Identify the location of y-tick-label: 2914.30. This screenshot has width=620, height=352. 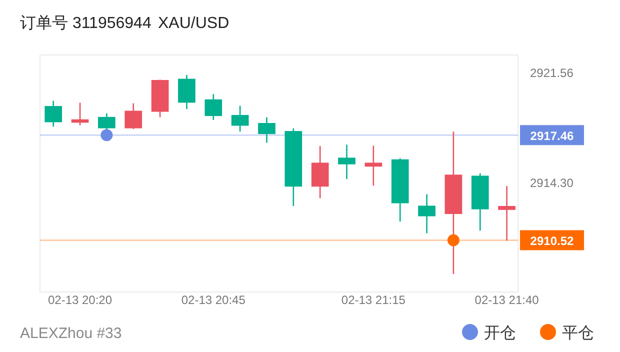
(552, 183).